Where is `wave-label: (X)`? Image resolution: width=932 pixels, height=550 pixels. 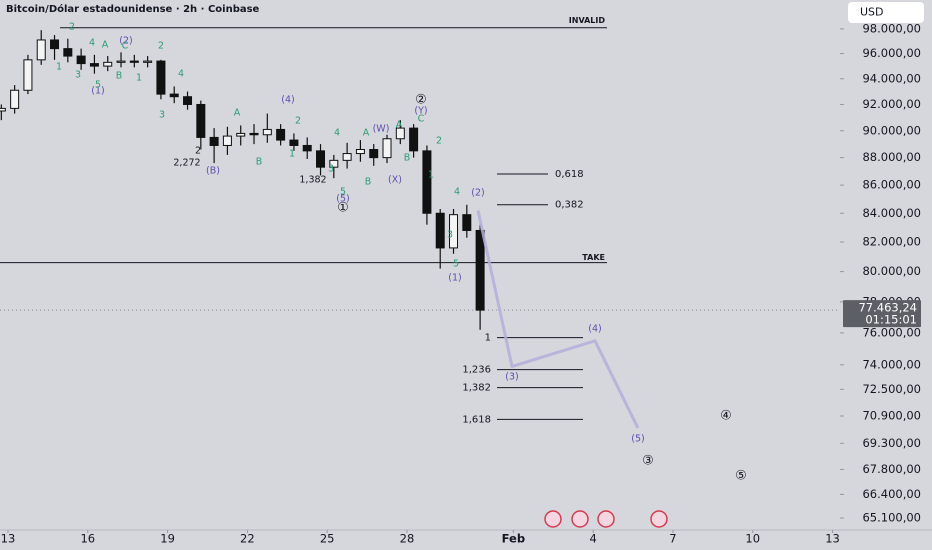 wave-label: (X) is located at coordinates (395, 180).